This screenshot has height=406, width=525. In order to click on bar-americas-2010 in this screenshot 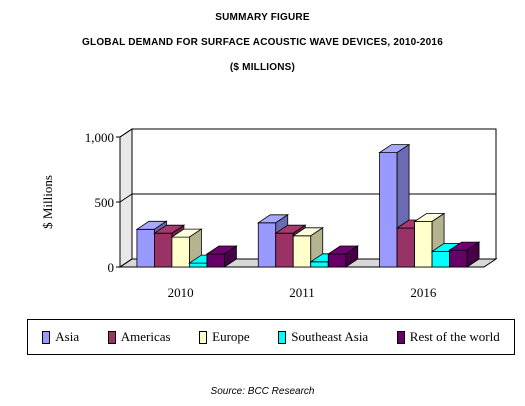, I will do `click(163, 250)`.